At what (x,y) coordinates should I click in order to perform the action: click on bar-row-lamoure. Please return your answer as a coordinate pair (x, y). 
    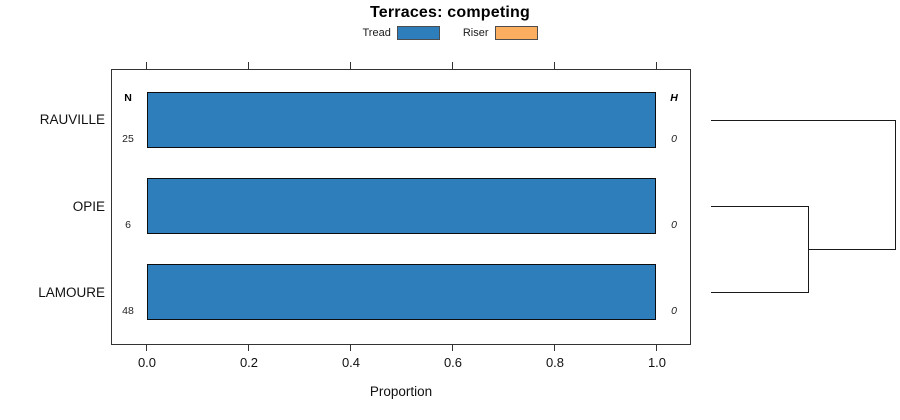
    Looking at the image, I should click on (401, 292).